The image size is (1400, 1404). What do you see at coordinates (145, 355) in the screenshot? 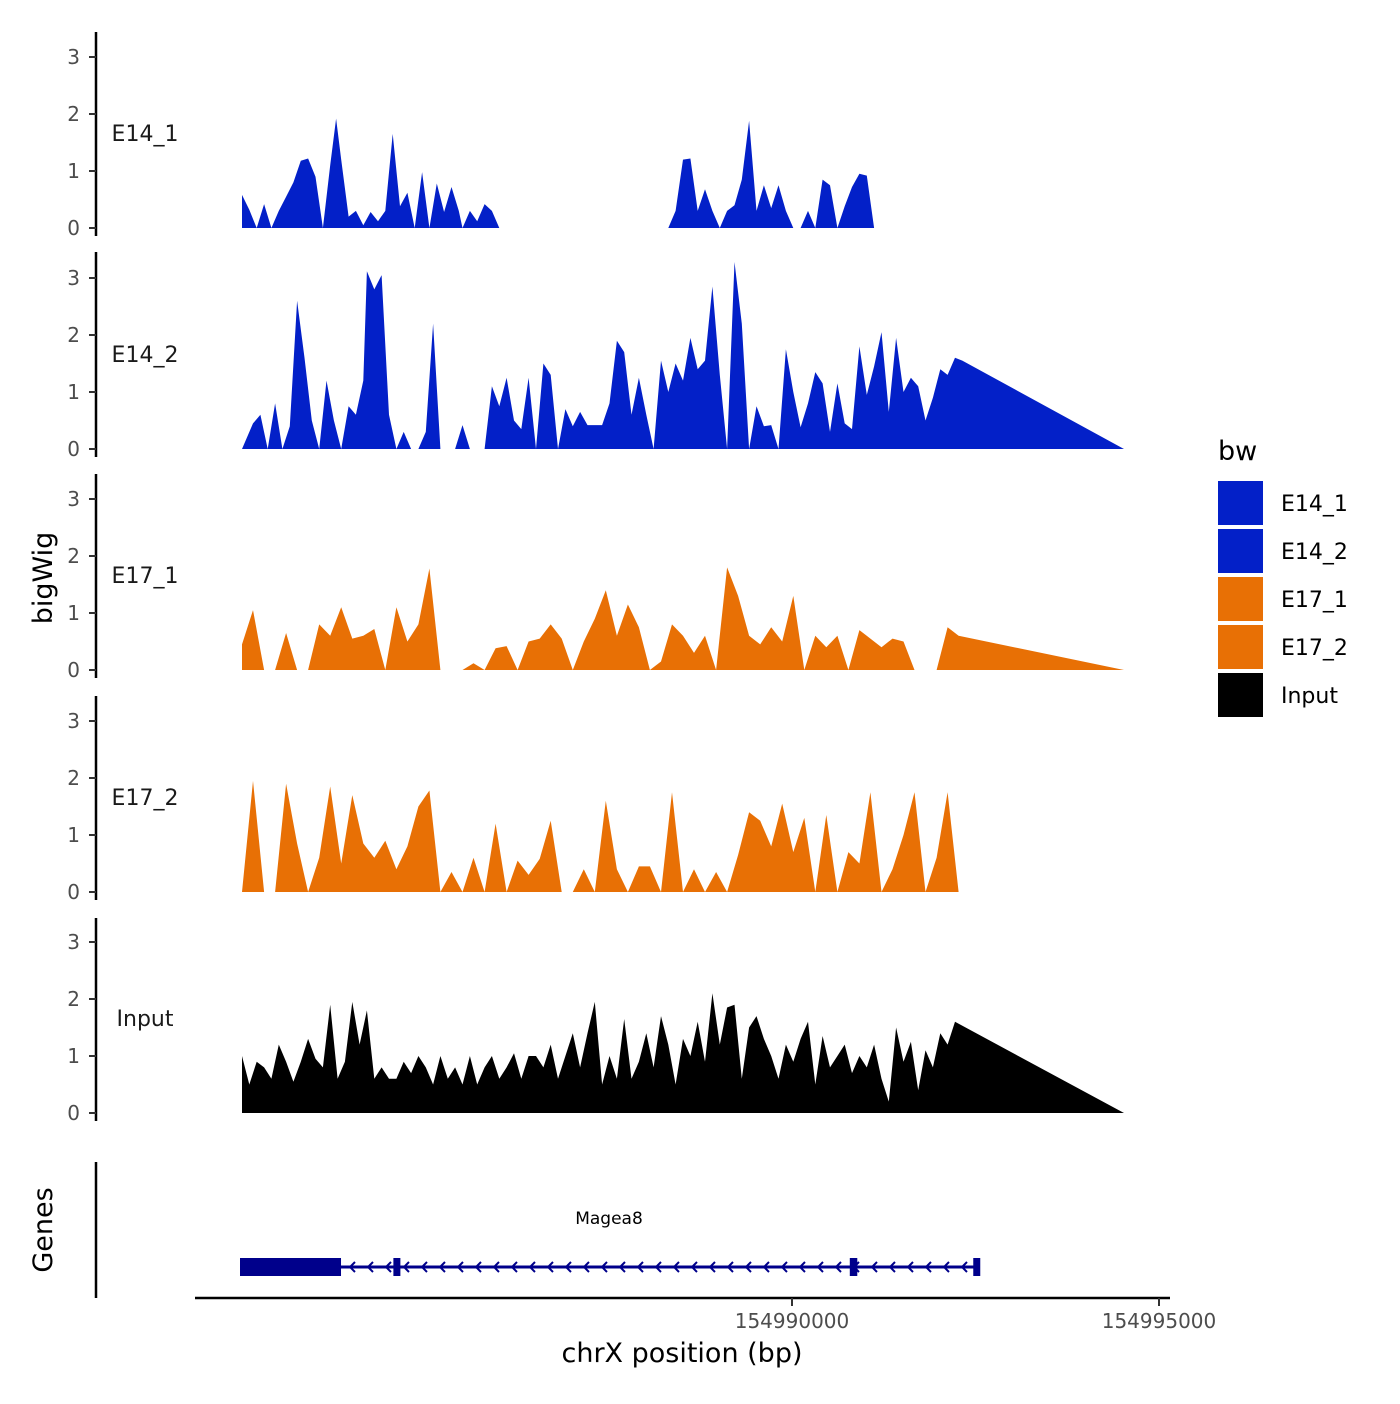
I see `track-label: E14_2` at bounding box center [145, 355].